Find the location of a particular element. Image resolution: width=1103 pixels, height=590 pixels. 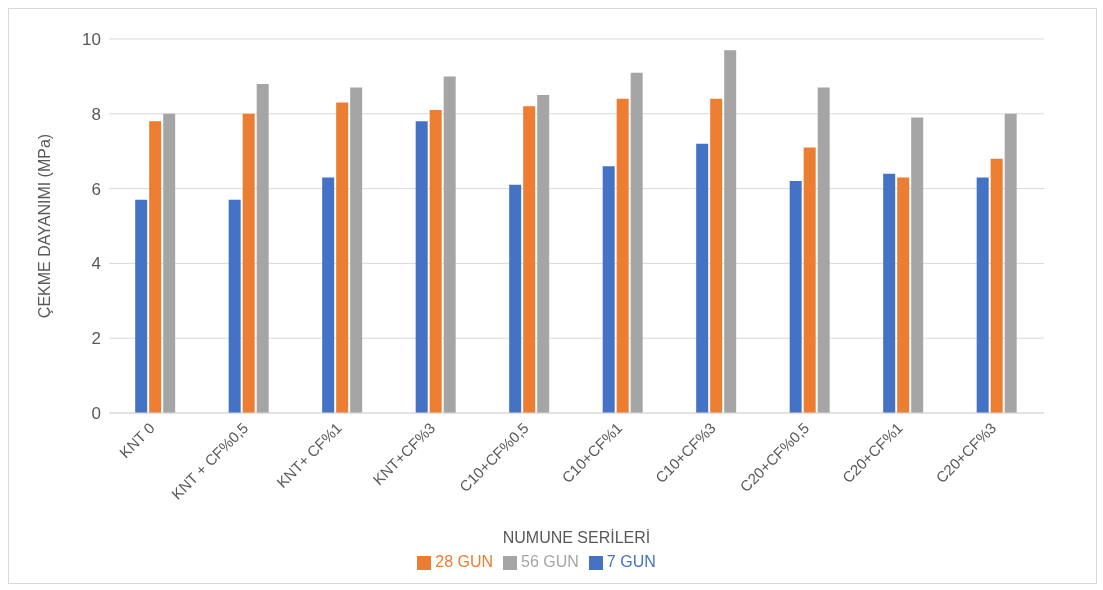

legend-label: 7 GUN is located at coordinates (631, 561).